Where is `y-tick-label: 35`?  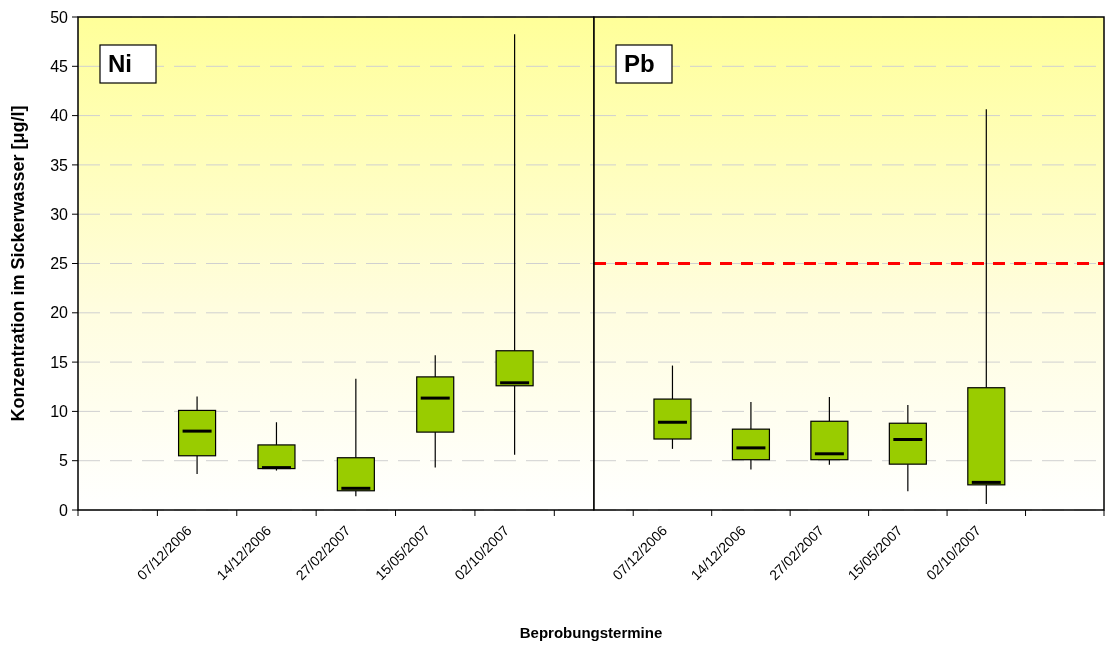 y-tick-label: 35 is located at coordinates (59, 165).